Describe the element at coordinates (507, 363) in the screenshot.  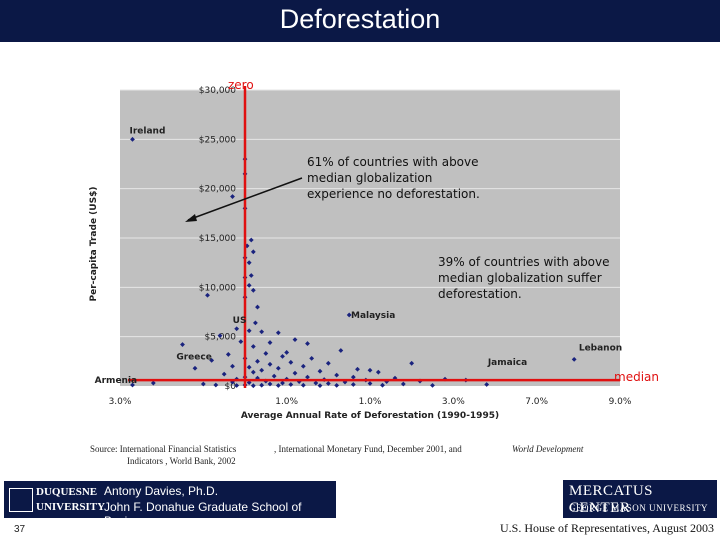
I see `country-label: Jamaica` at that location.